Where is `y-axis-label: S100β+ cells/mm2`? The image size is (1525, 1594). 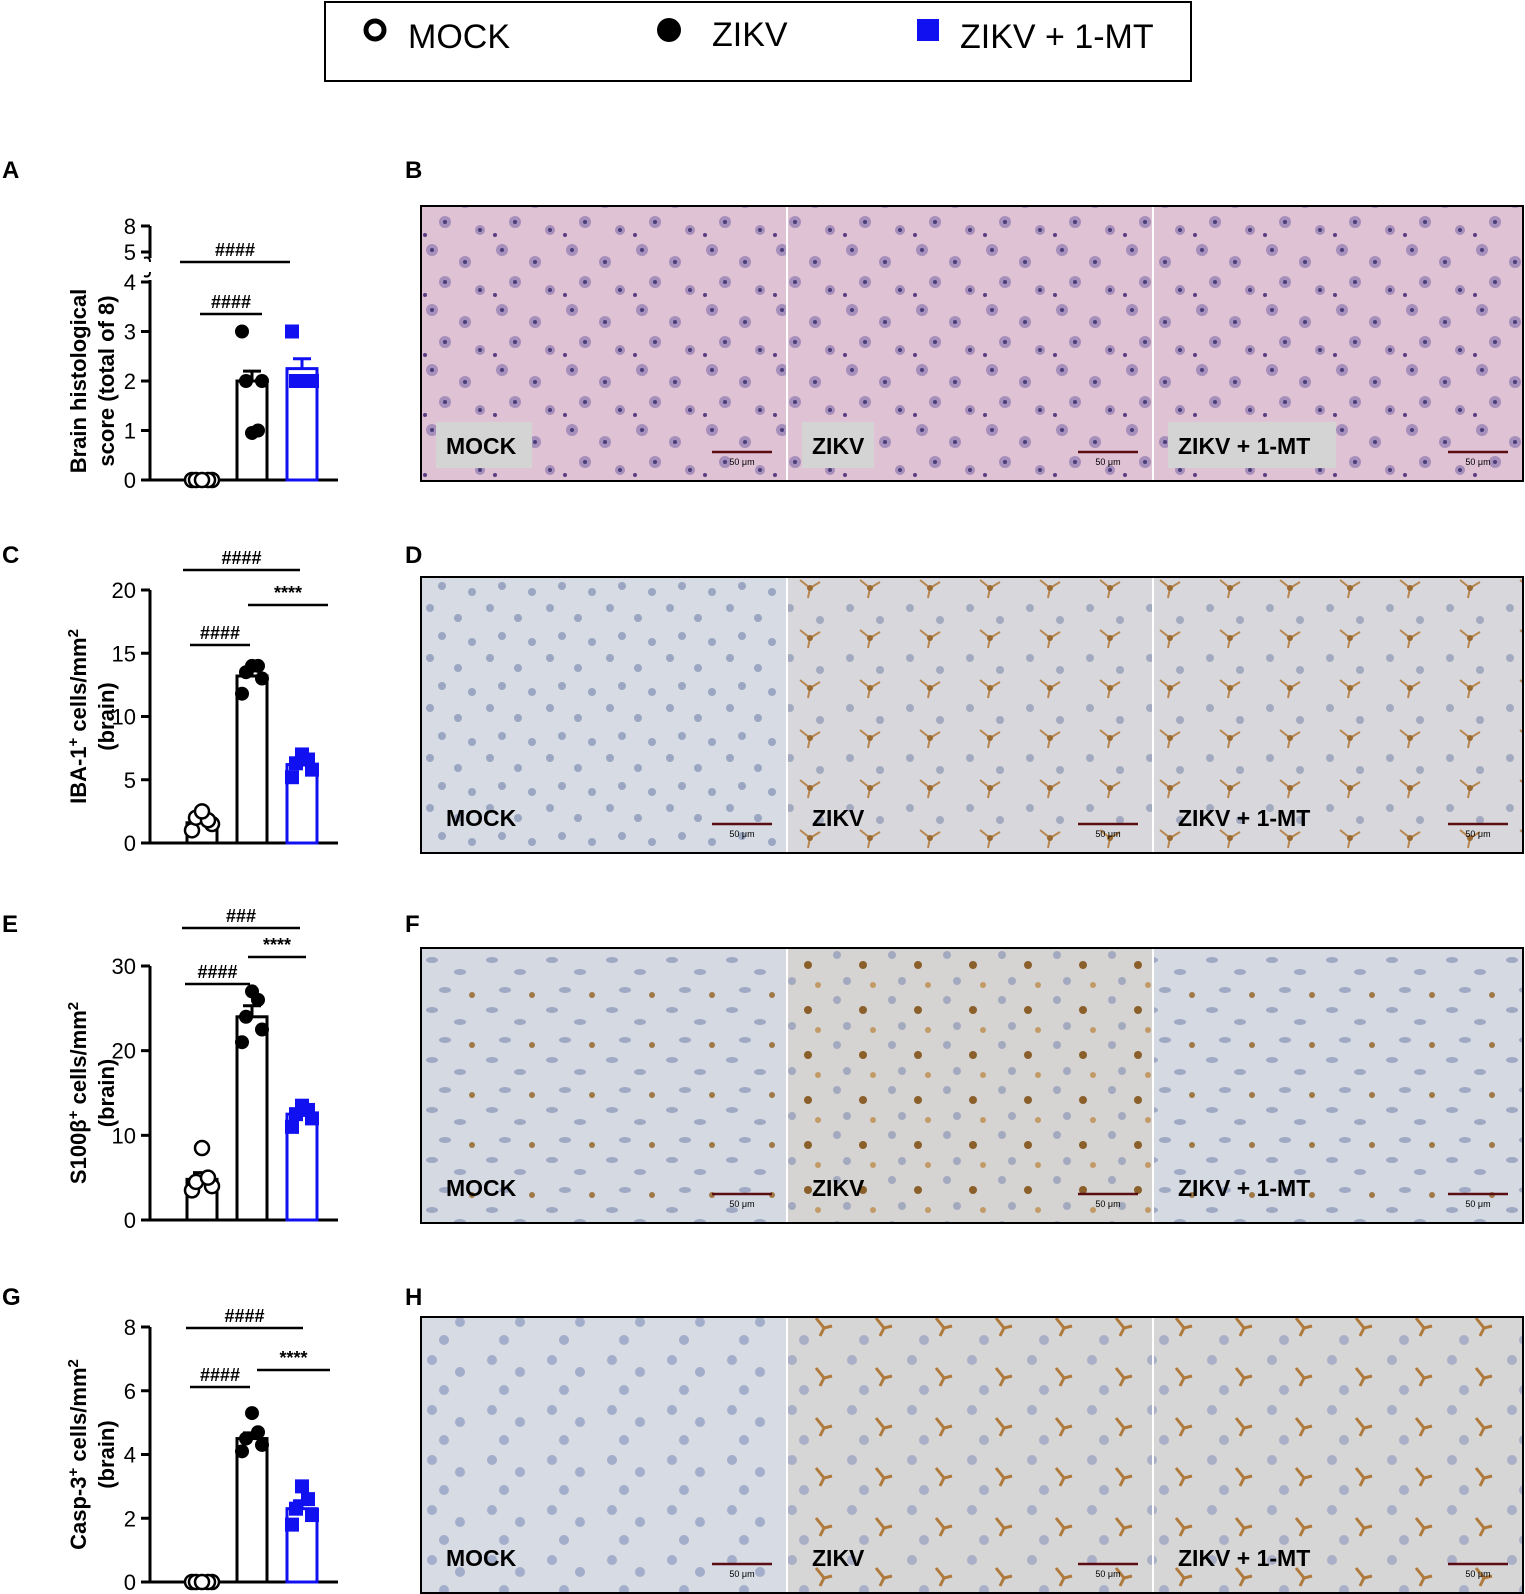 y-axis-label: S100β+ cells/mm2 is located at coordinates (78, 1093).